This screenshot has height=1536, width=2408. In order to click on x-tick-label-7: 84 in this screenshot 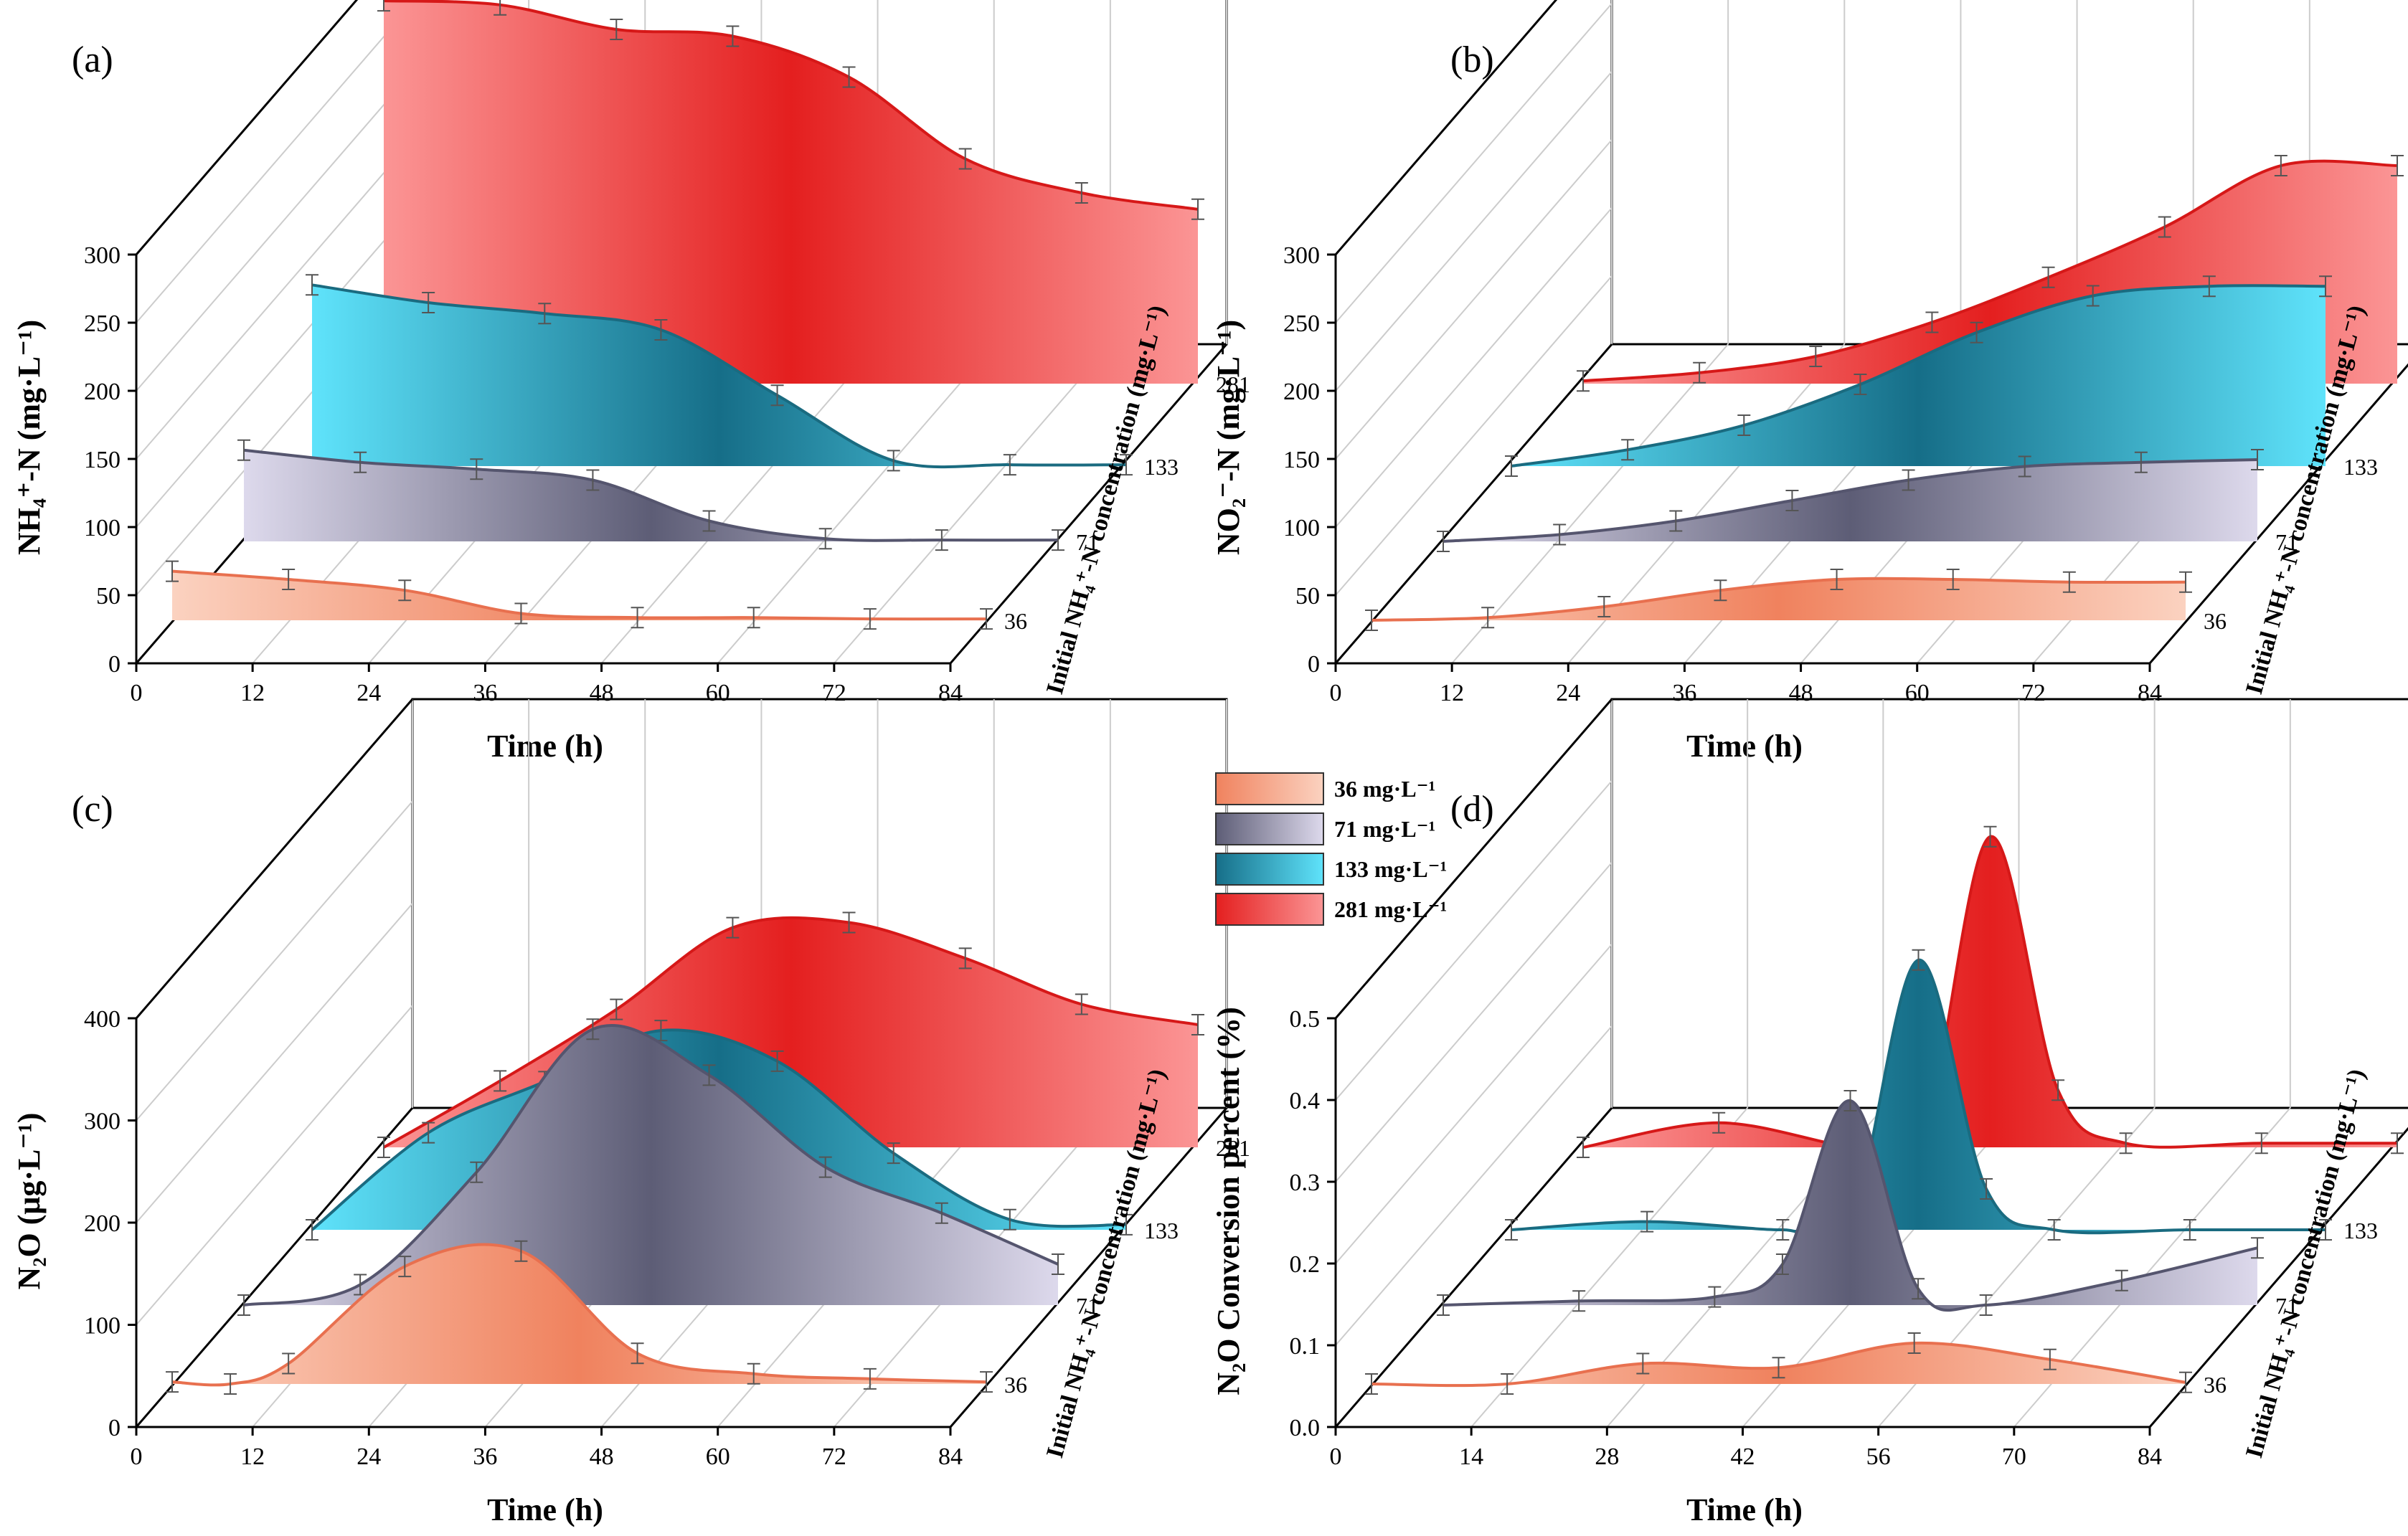, I will do `click(950, 693)`.